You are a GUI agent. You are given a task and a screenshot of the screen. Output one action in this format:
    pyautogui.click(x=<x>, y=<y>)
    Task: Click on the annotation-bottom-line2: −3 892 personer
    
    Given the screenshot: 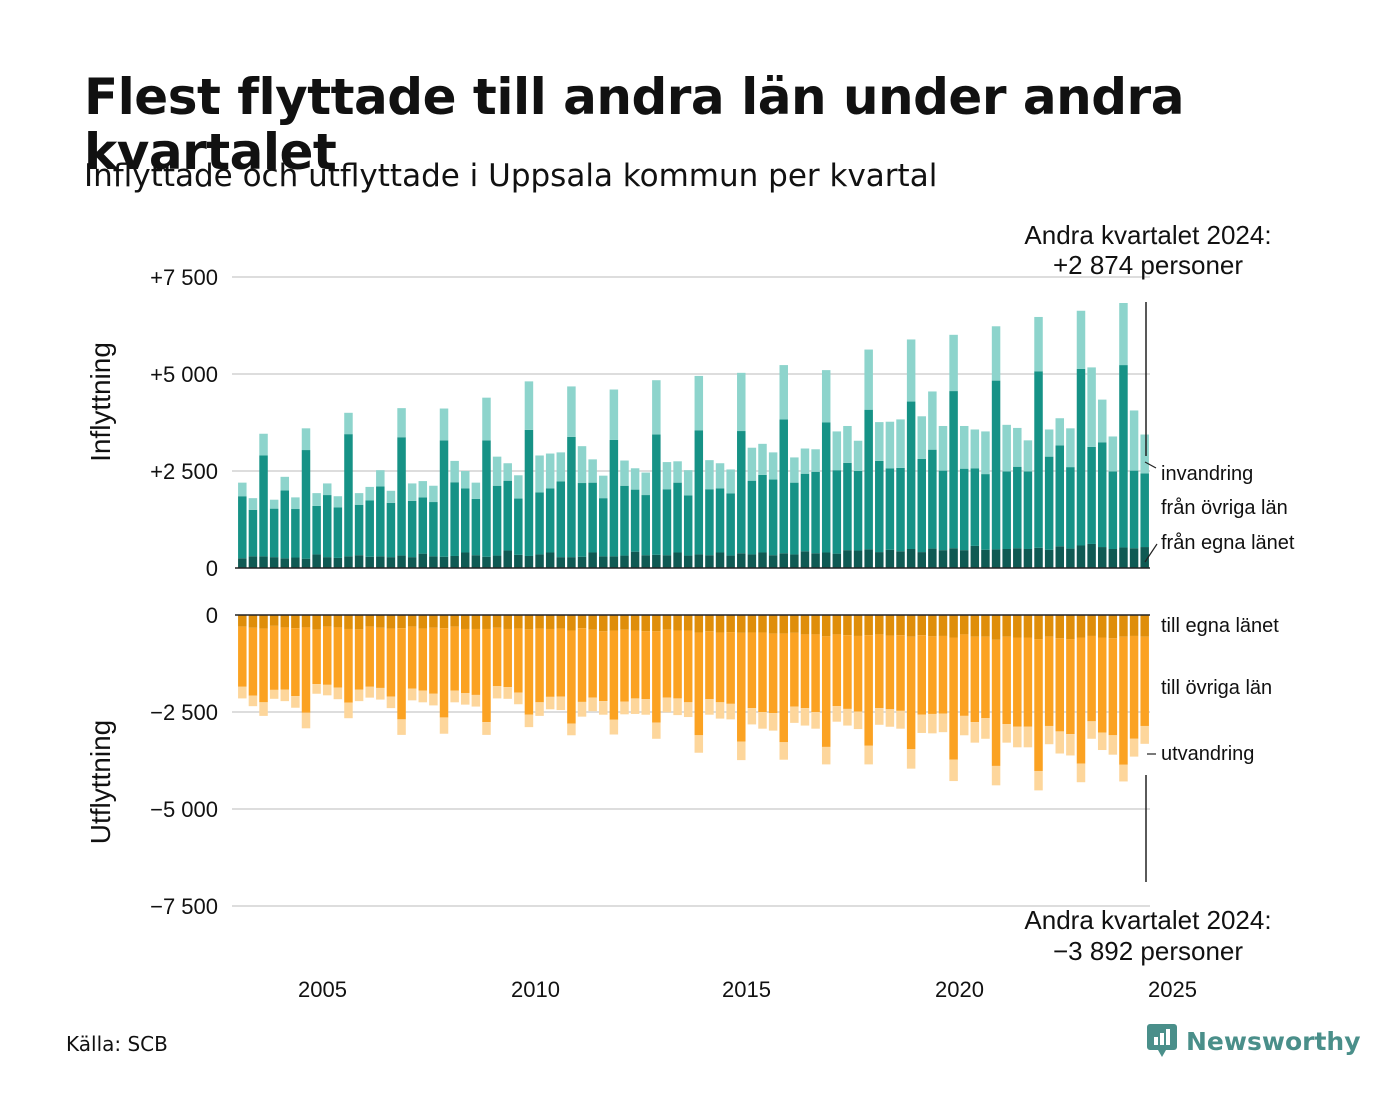 What is the action you would take?
    pyautogui.click(x=1148, y=951)
    